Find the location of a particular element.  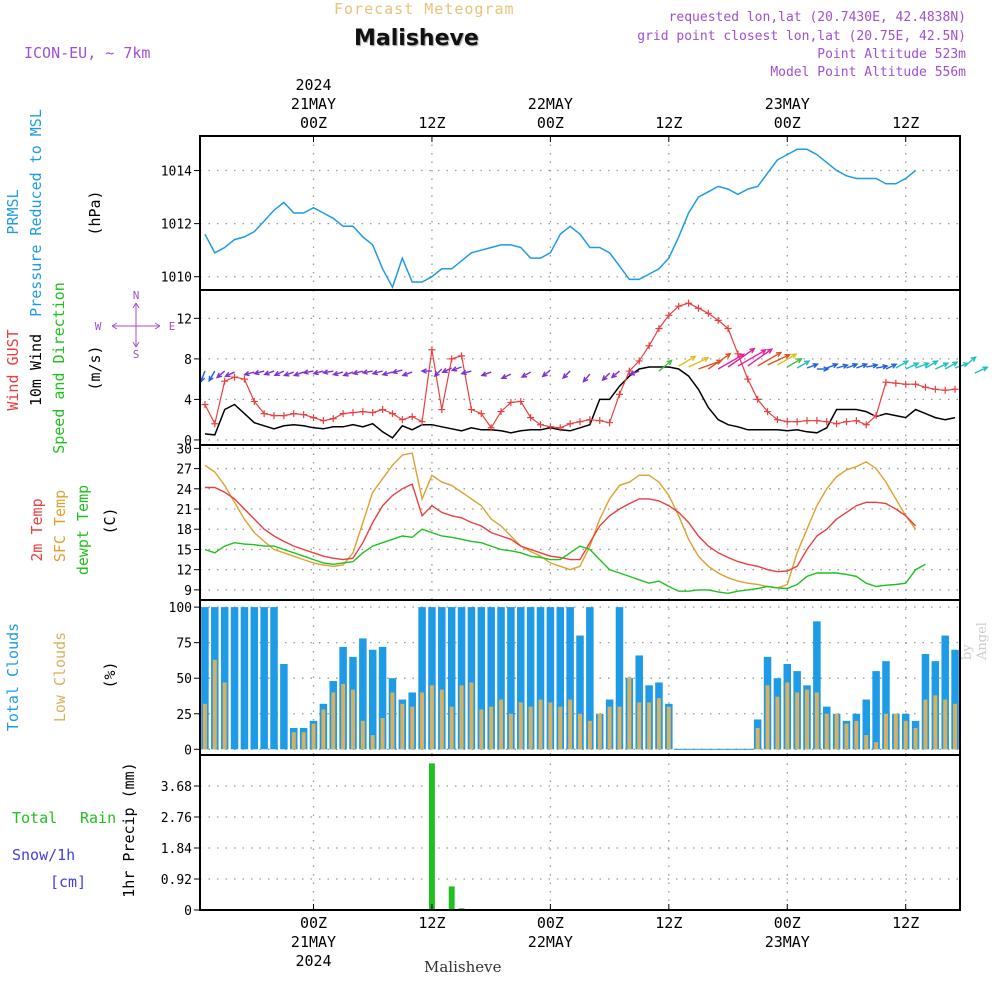

compass-rose-icon is located at coordinates (136, 325).